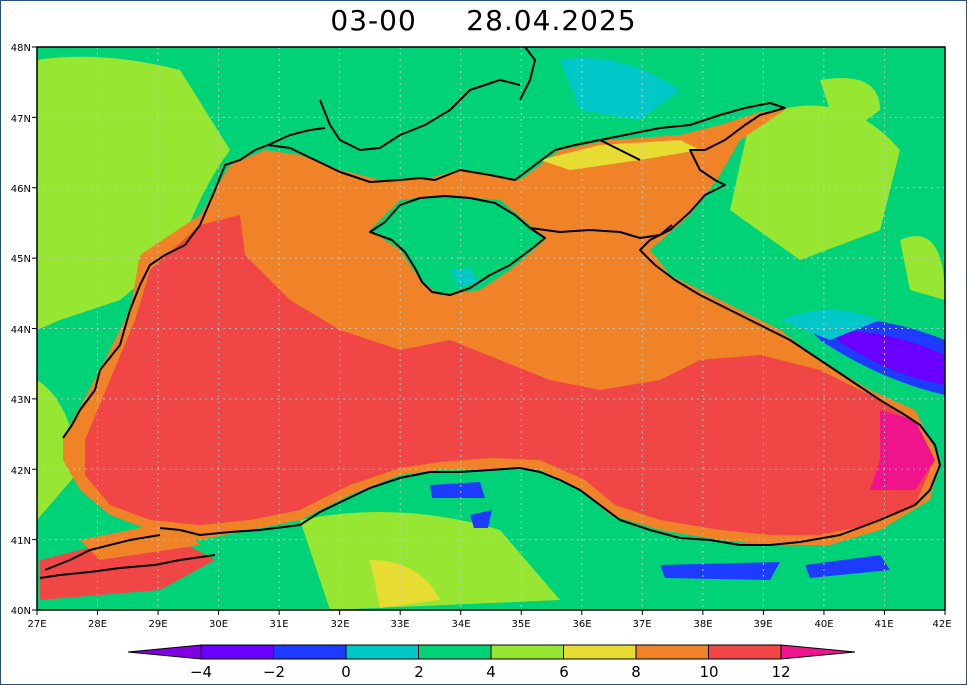 This screenshot has height=685, width=967. What do you see at coordinates (21, 259) in the screenshot?
I see `lat-label: 45N` at bounding box center [21, 259].